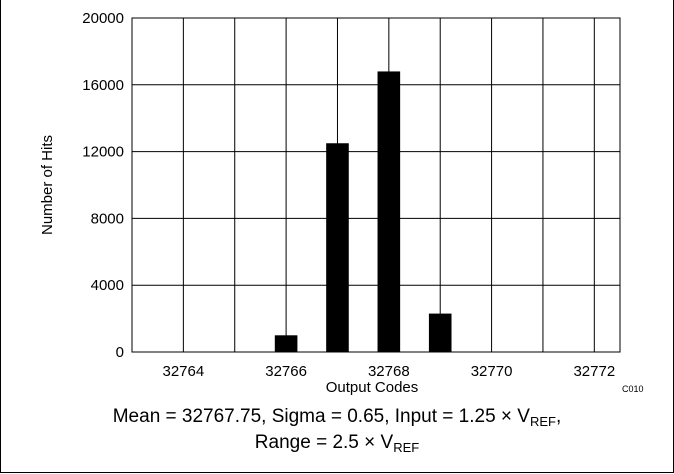 The width and height of the screenshot is (674, 474). I want to click on y-tick-8000: 8000, so click(107, 218).